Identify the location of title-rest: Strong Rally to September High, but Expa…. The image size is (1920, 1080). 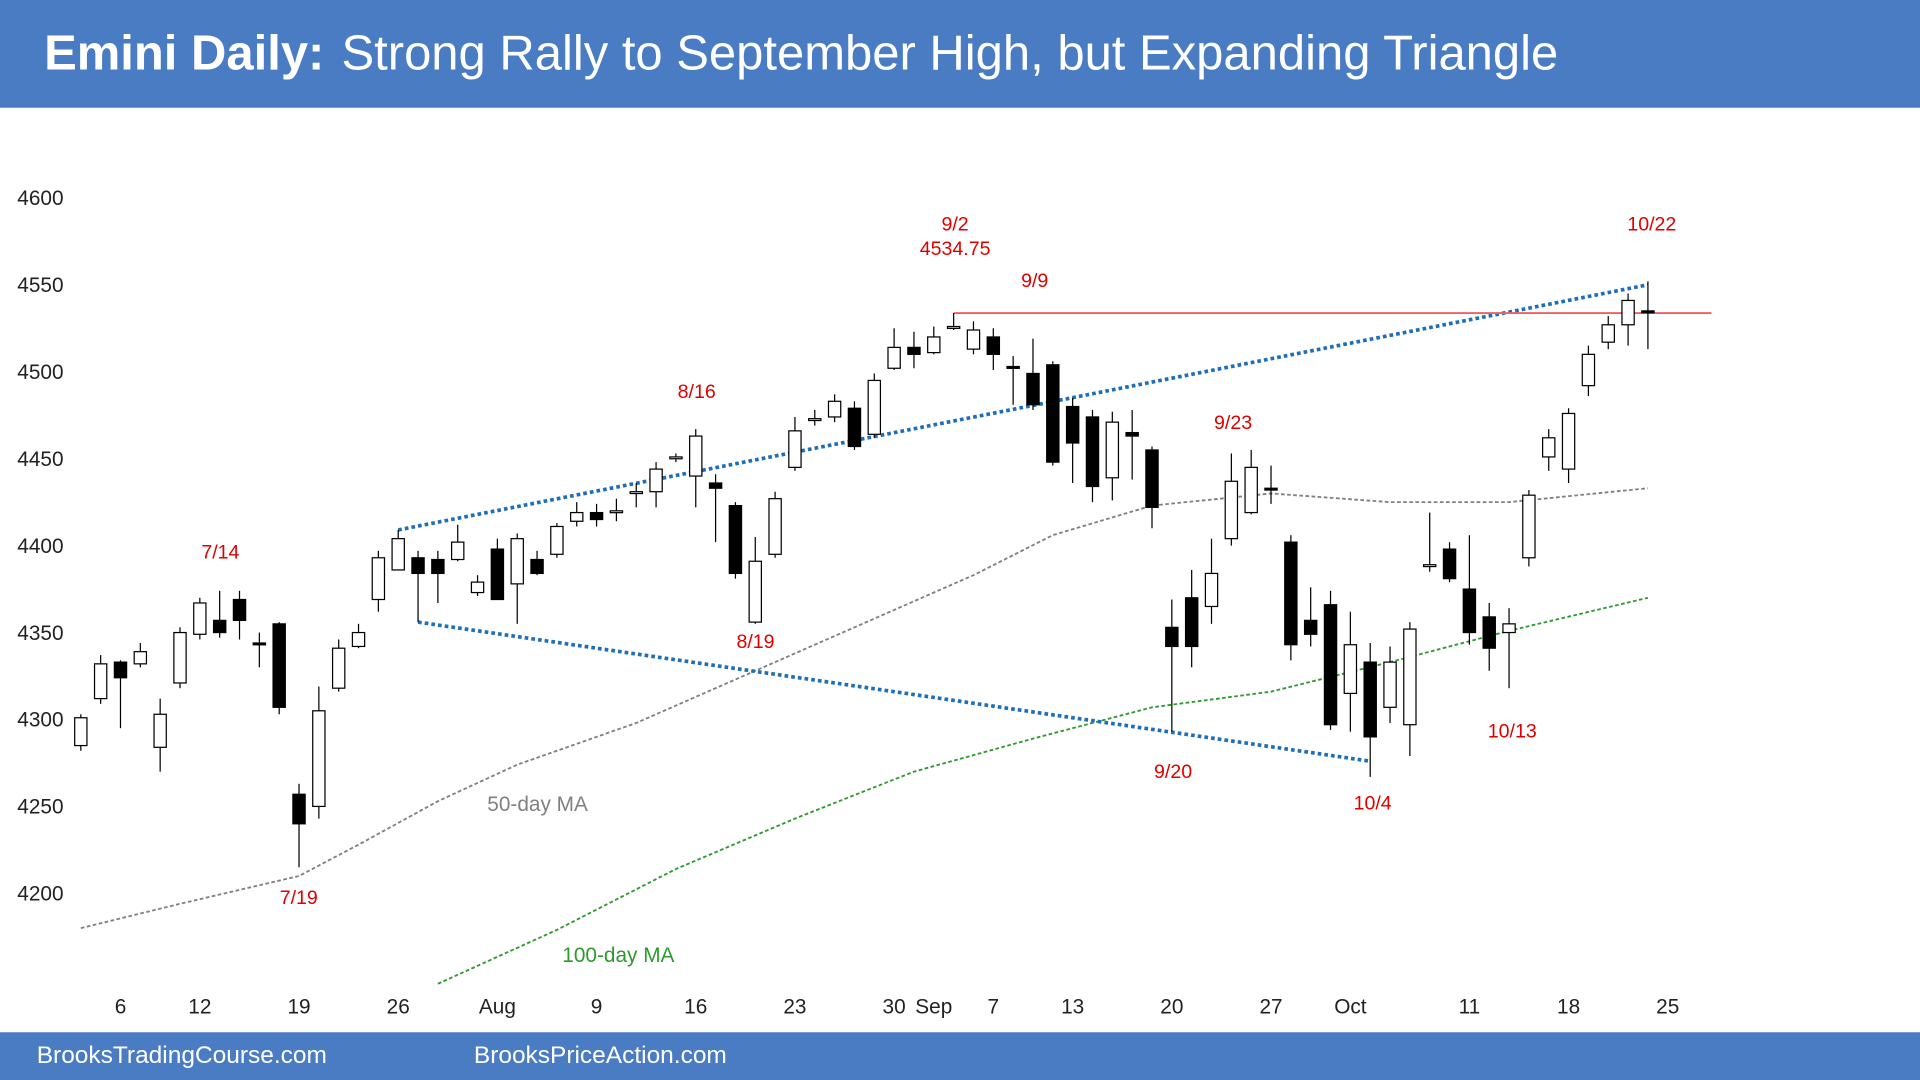
(950, 53).